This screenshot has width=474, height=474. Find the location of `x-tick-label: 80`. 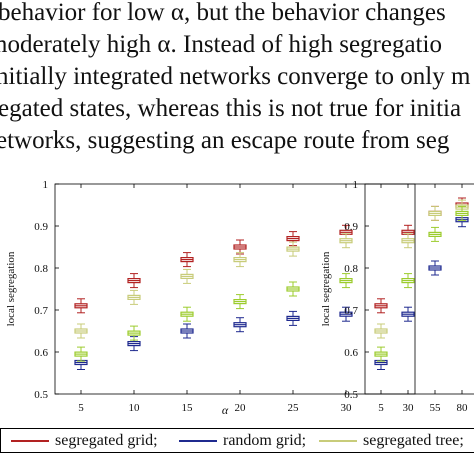

x-tick-label: 80 is located at coordinates (463, 408).